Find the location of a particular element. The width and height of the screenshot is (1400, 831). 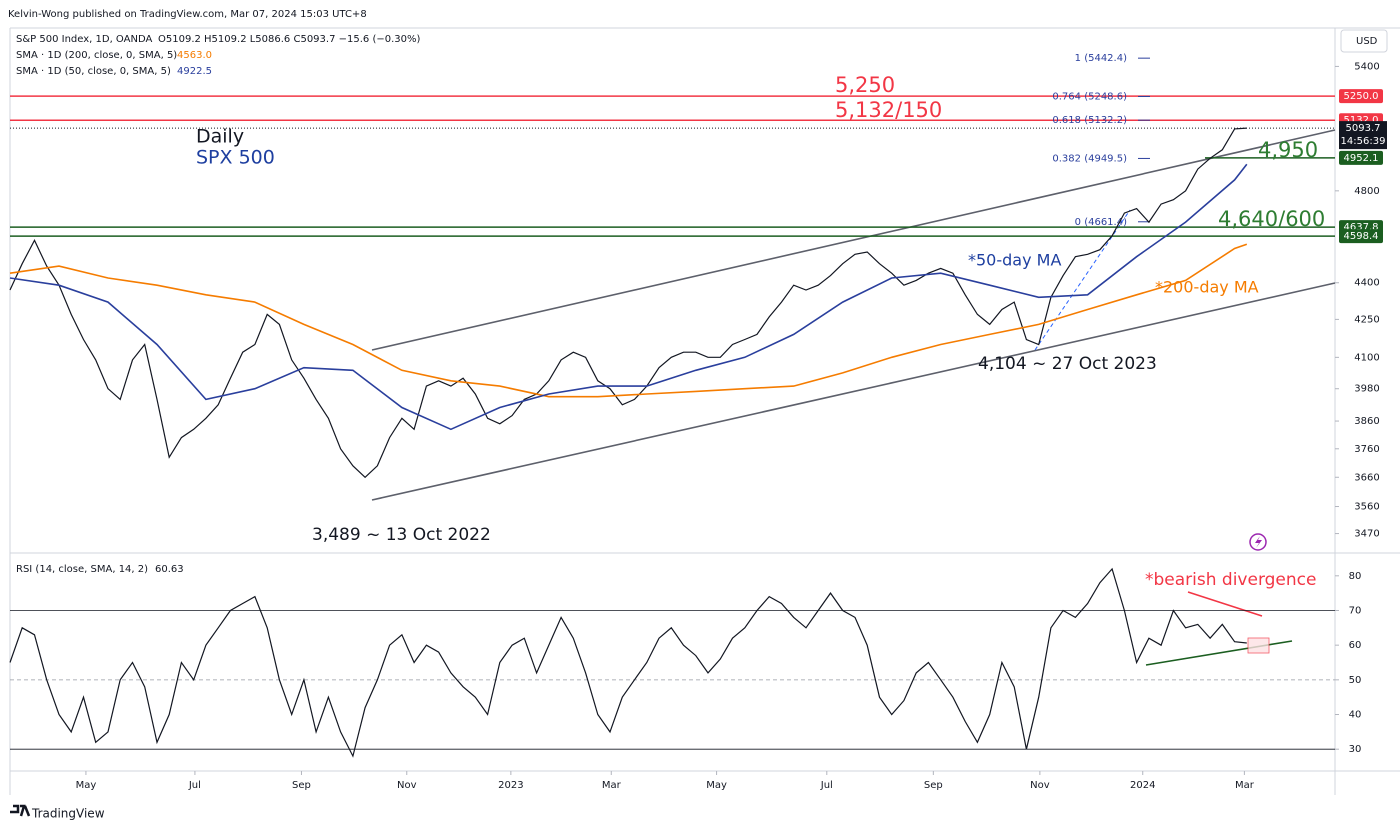

fib-label: 0.618 (5132.2) is located at coordinates (1089, 120).